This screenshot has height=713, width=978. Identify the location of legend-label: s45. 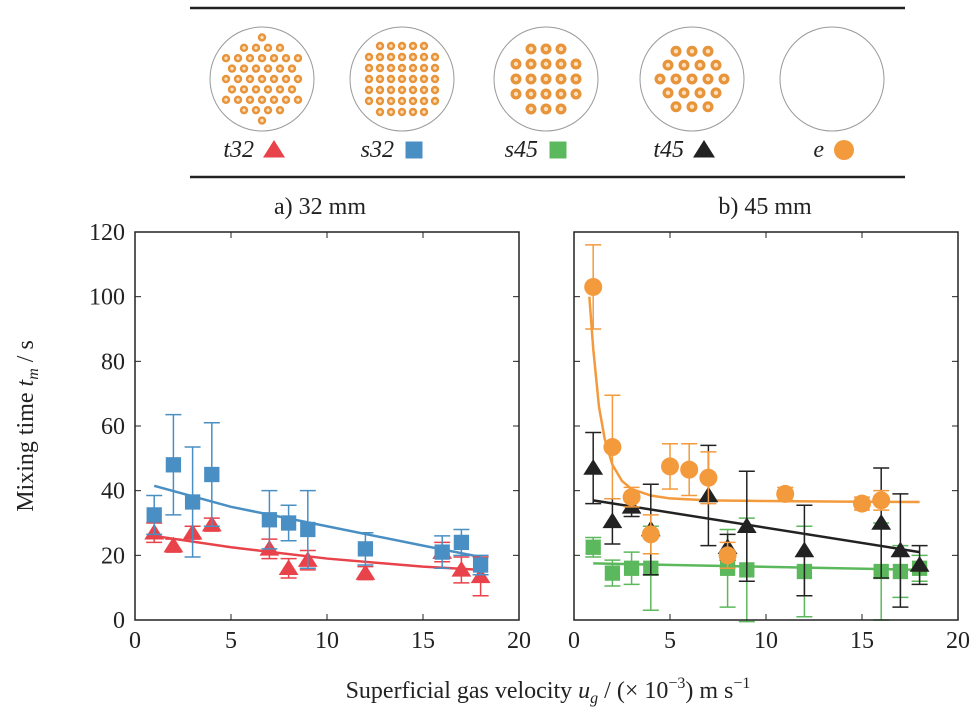
(521, 150).